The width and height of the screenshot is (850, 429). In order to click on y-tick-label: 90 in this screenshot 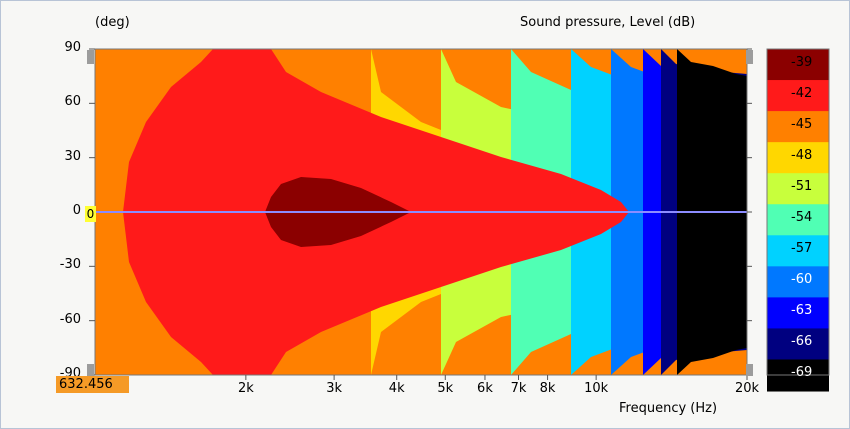, I will do `click(72, 47)`.